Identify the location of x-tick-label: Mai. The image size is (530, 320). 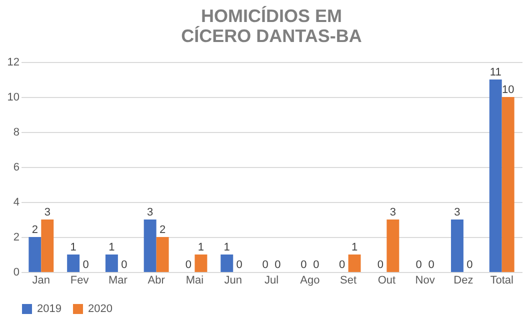
(195, 280).